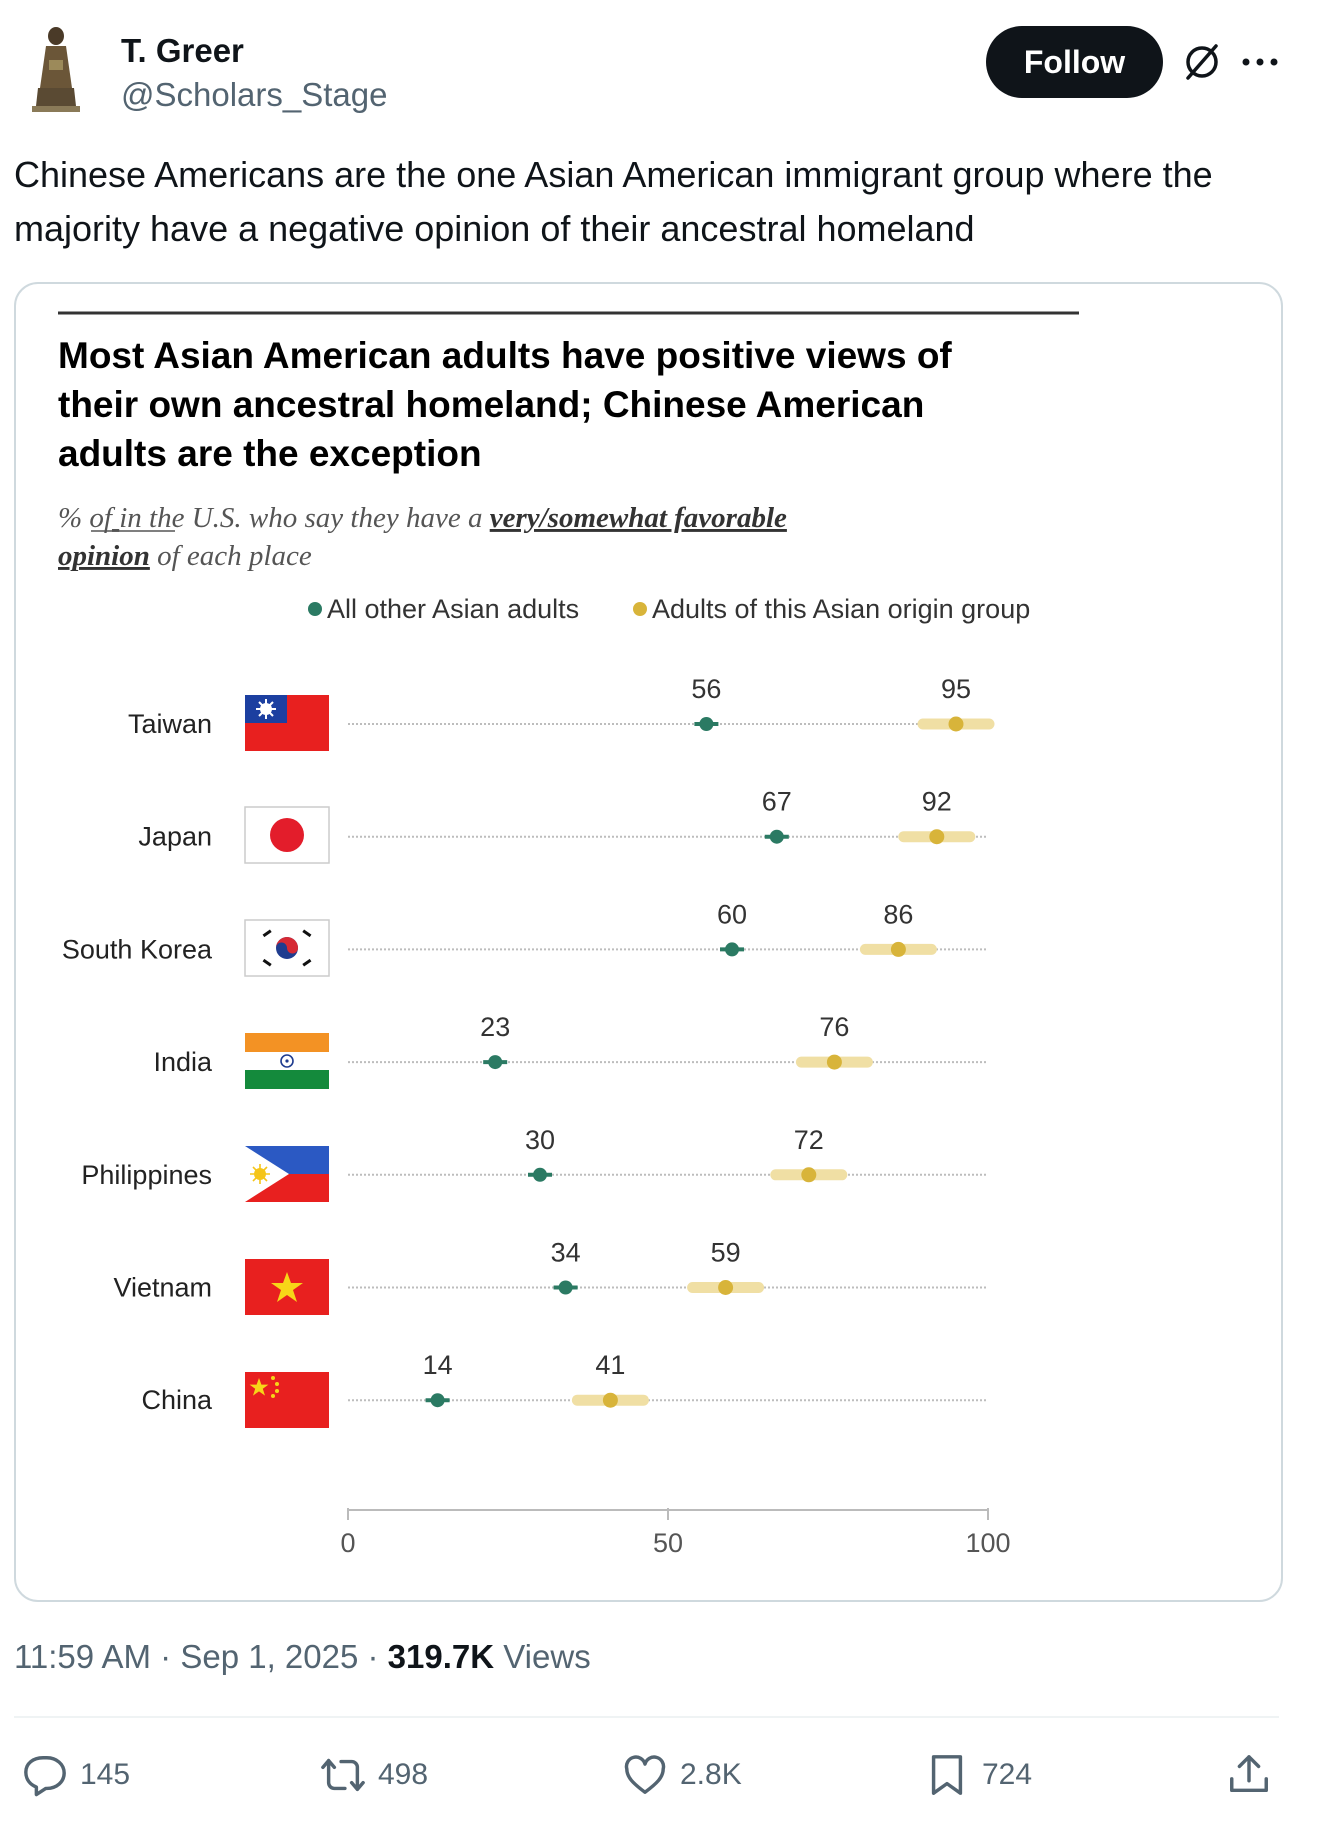 Image resolution: width=1317 pixels, height=1836 pixels. What do you see at coordinates (287, 835) in the screenshot?
I see `japan-flag-icon` at bounding box center [287, 835].